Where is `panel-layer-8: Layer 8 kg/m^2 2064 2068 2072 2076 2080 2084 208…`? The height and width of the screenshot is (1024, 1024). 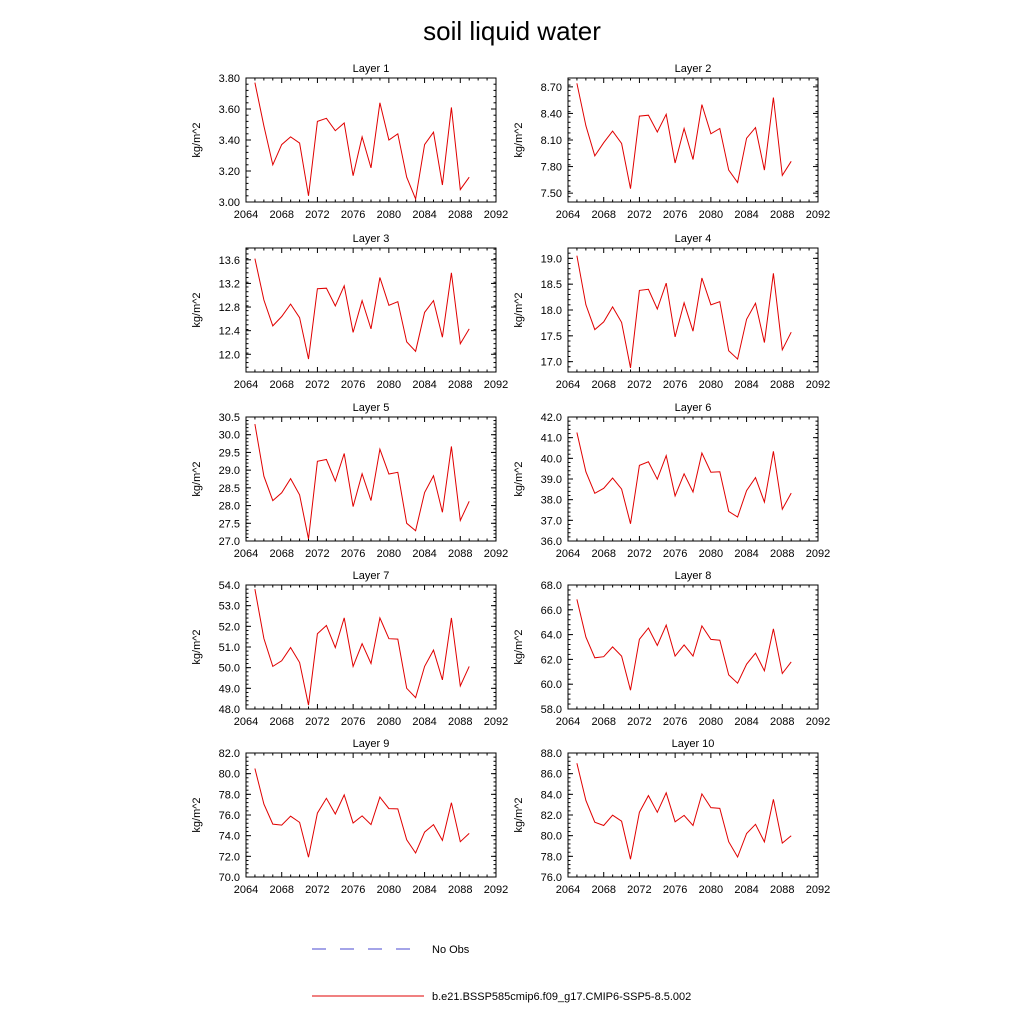
panel-layer-8: Layer 8 kg/m^2 2064 2068 2072 2076 2080 2084 208… is located at coordinates (671, 649).